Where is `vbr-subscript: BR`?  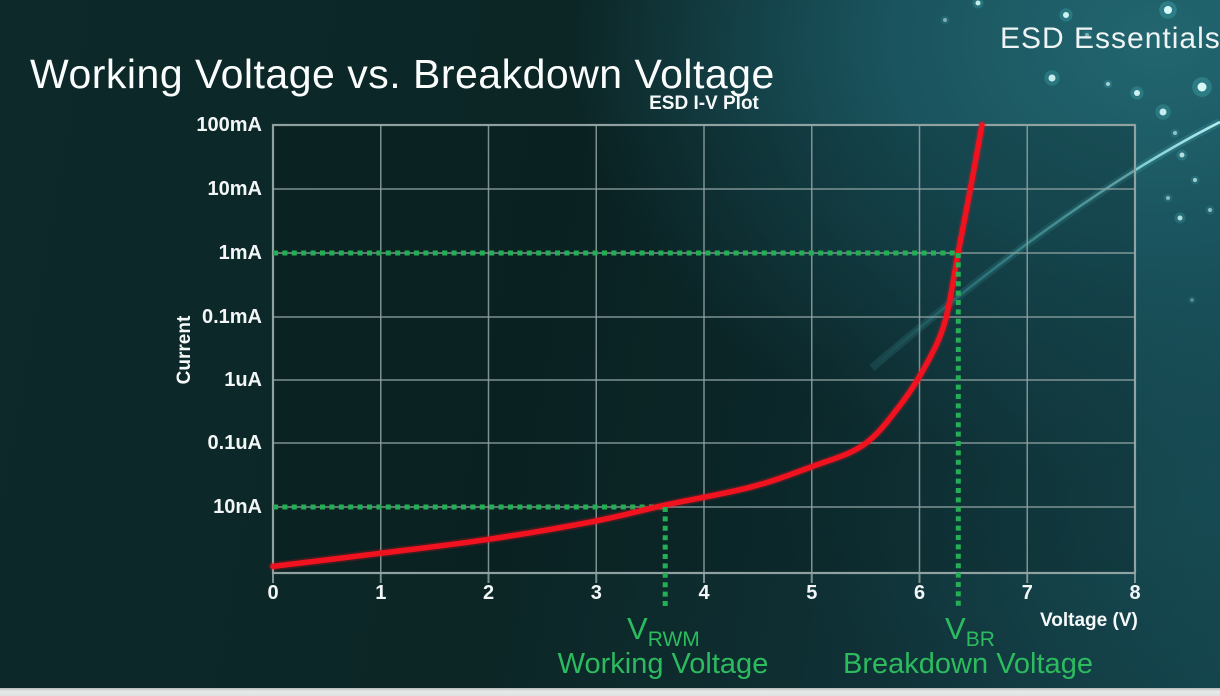 vbr-subscript: BR is located at coordinates (980, 640).